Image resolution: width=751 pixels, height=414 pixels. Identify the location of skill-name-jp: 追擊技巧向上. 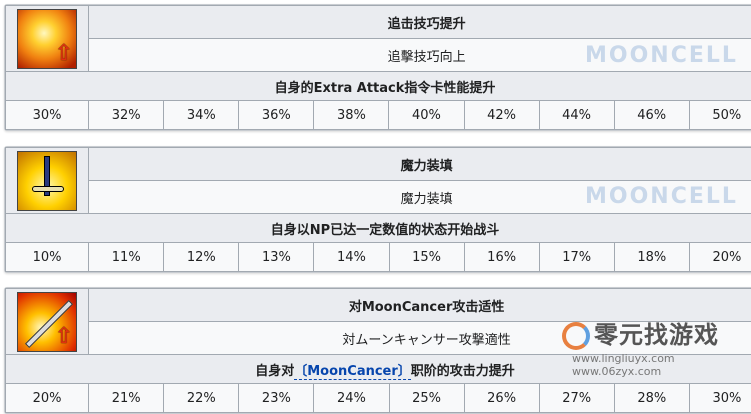
(420, 55).